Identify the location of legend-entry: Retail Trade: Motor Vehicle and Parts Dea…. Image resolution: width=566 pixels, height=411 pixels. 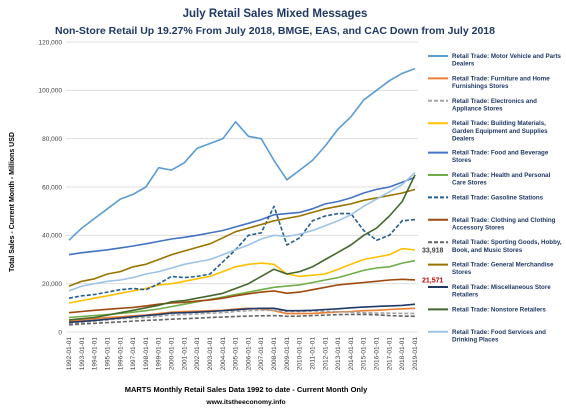
(507, 60).